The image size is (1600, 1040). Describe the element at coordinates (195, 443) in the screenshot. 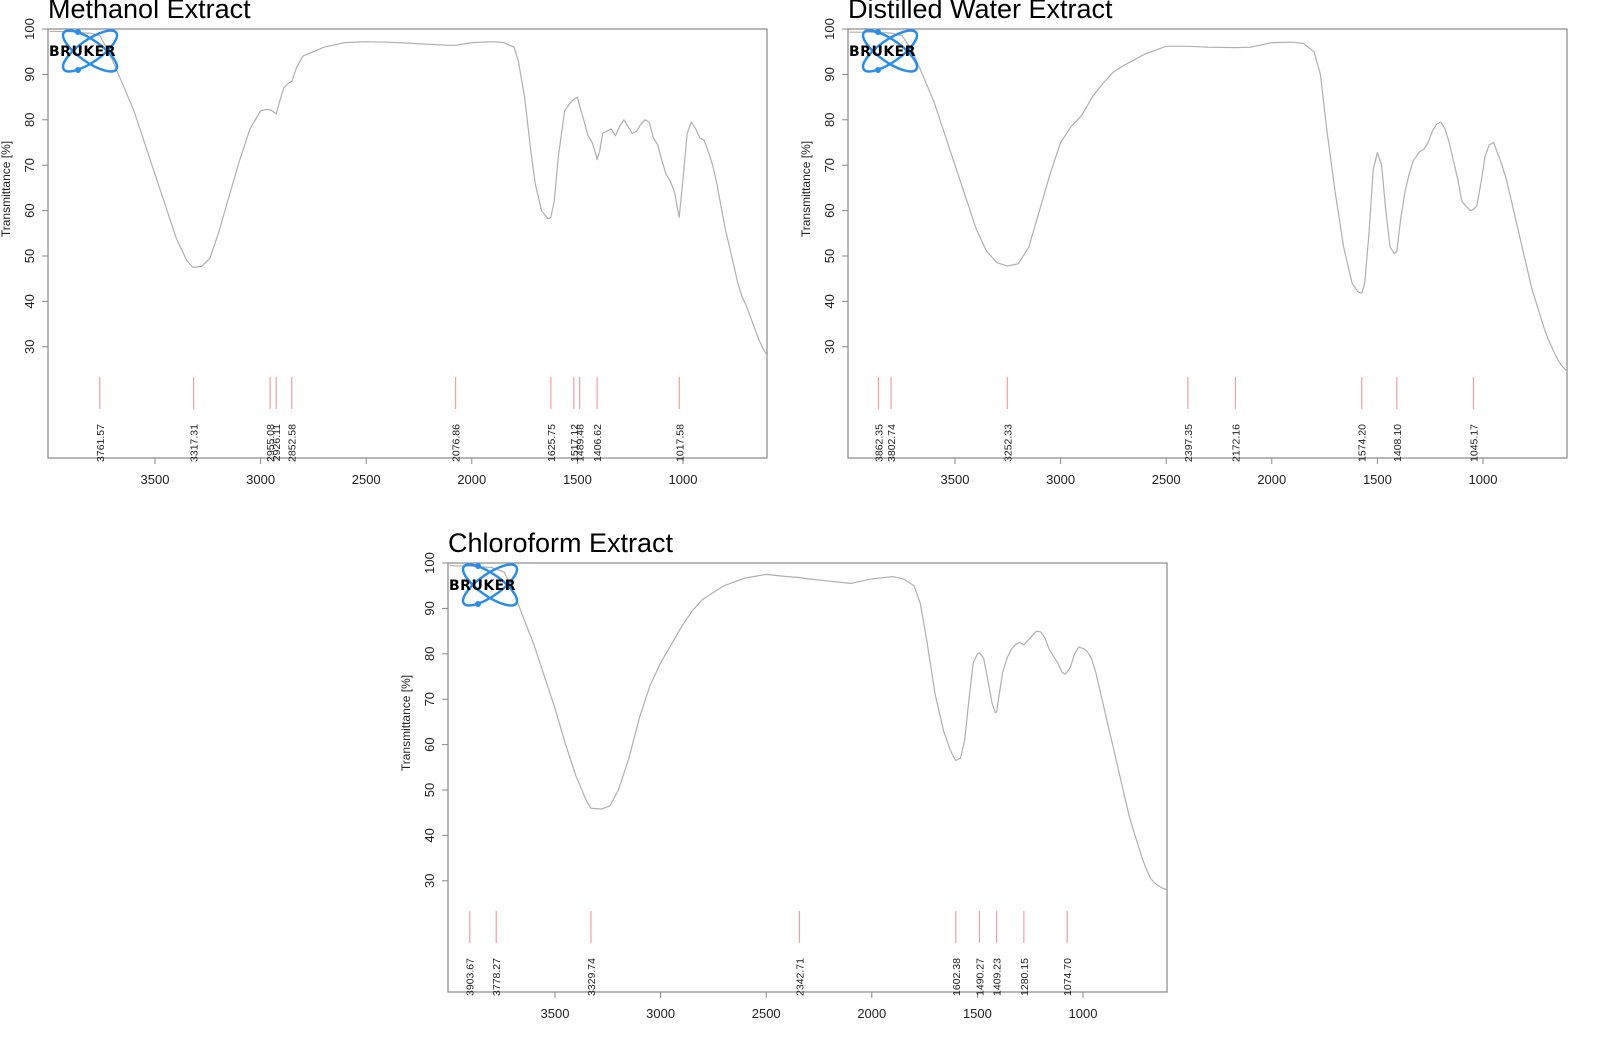

I see `peak-label: 3317.31` at that location.